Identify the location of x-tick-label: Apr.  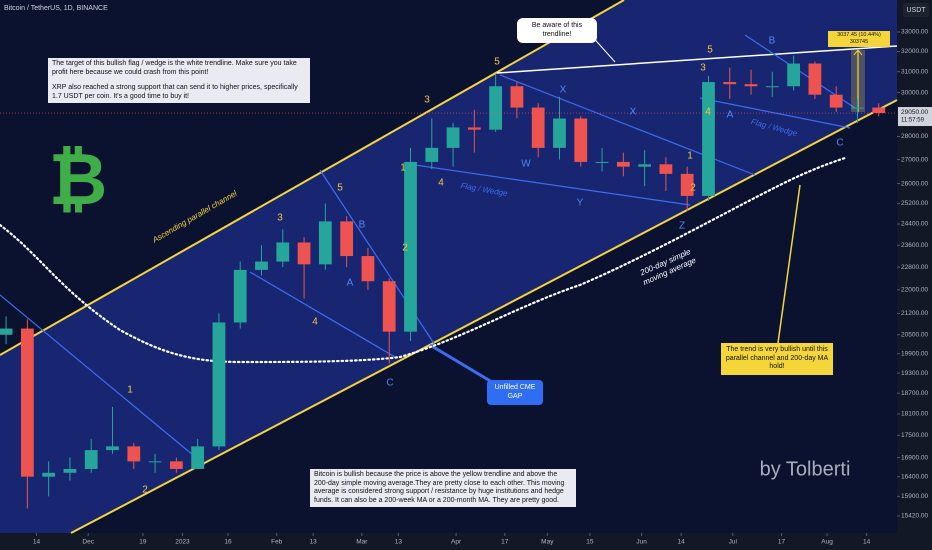
(456, 542).